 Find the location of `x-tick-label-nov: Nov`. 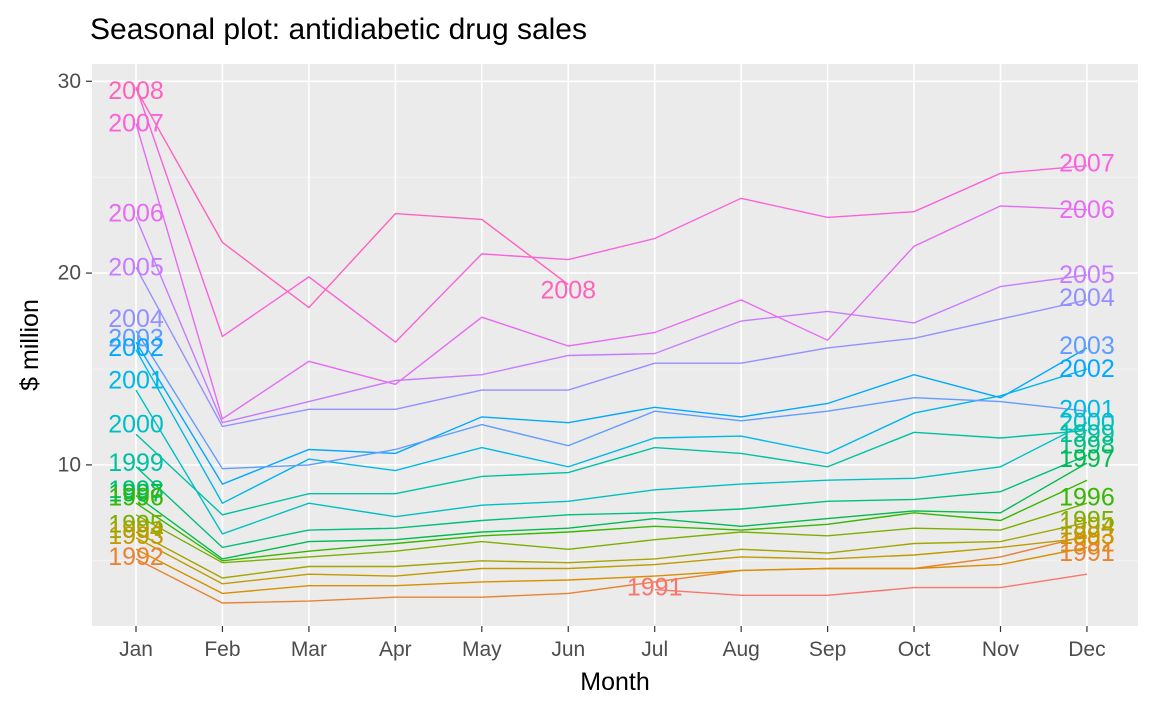

x-tick-label-nov: Nov is located at coordinates (1001, 649).